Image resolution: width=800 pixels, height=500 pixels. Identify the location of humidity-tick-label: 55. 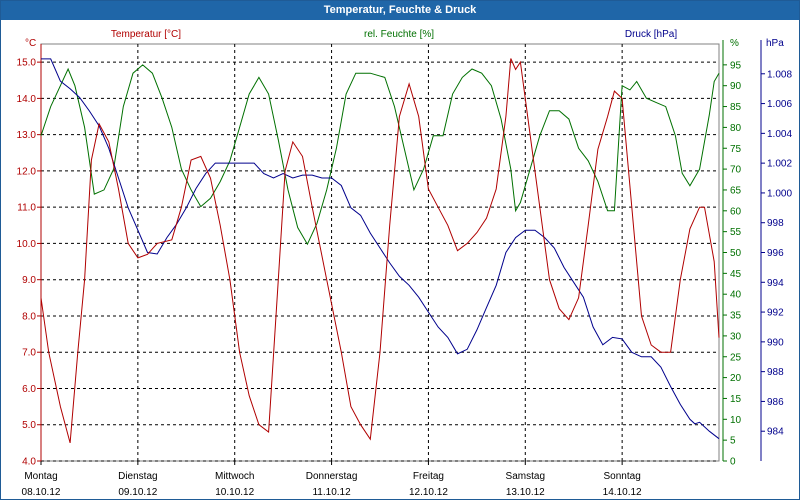
(736, 232).